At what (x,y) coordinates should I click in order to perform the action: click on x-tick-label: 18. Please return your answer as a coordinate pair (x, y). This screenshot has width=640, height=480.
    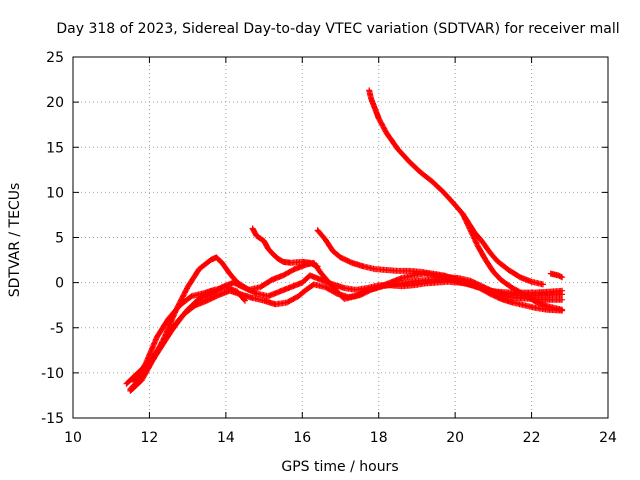
    Looking at the image, I should click on (379, 438).